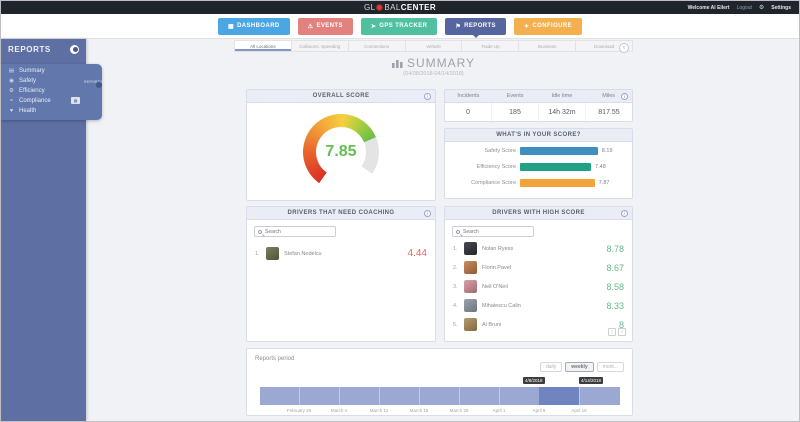 This screenshot has height=422, width=800. What do you see at coordinates (433, 74) in the screenshot?
I see `page-date-range: (04/08/2018-04/14/2018)` at bounding box center [433, 74].